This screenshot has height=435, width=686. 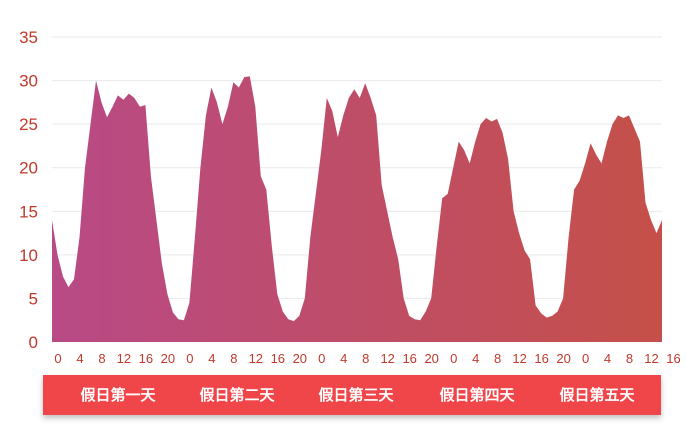 I want to click on y-tick-label: 5, so click(x=33, y=298).